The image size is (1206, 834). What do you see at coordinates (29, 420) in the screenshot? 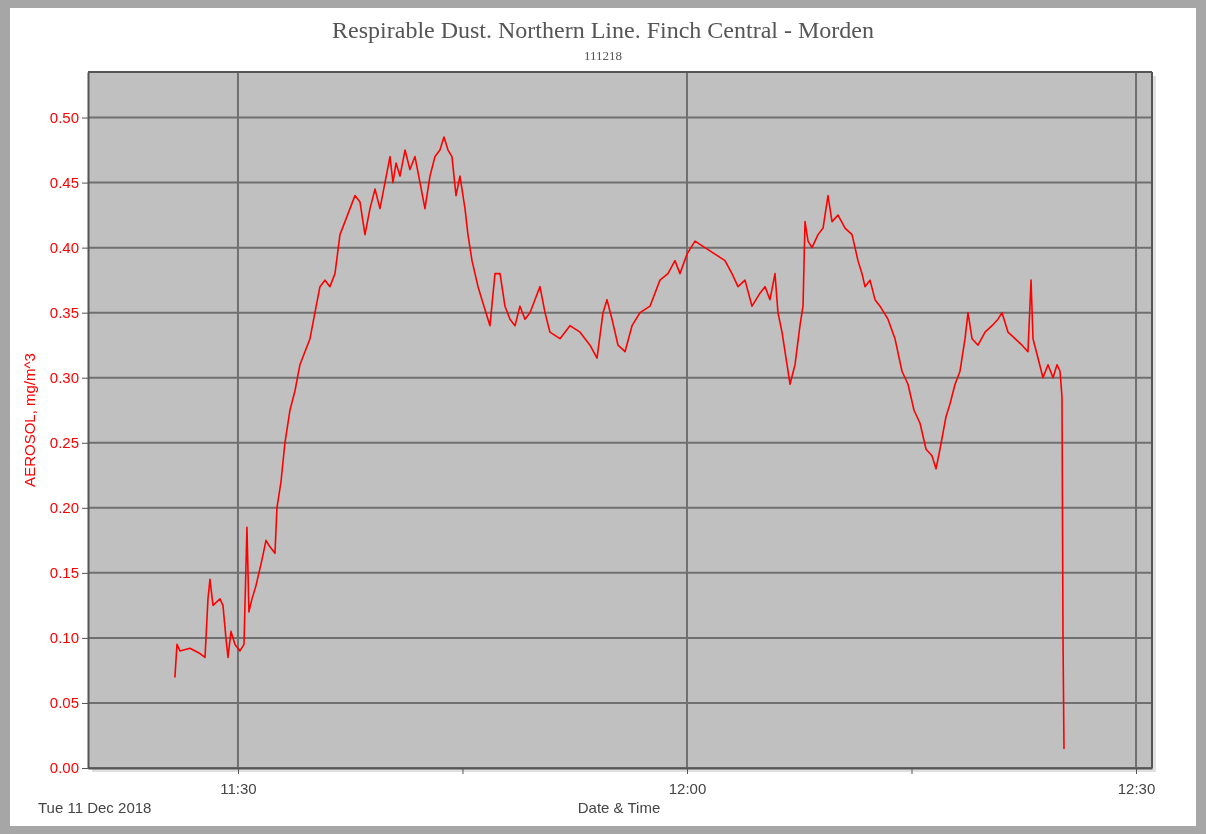
I see `y-axis-title: AEROSOL, mg/m^3` at bounding box center [29, 420].